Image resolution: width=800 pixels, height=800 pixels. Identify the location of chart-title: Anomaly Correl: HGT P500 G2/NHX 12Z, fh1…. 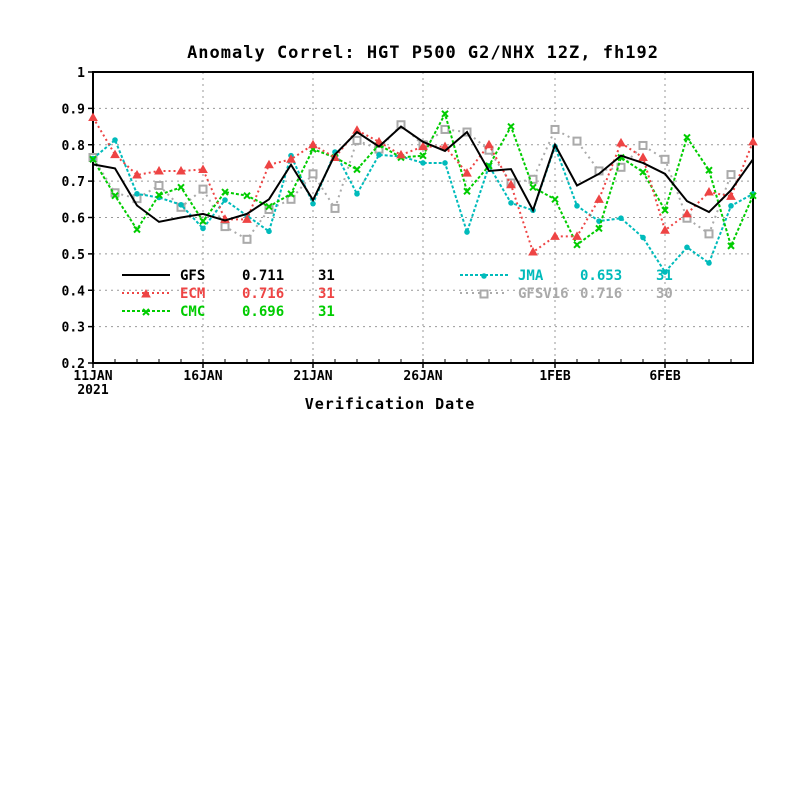
(423, 53).